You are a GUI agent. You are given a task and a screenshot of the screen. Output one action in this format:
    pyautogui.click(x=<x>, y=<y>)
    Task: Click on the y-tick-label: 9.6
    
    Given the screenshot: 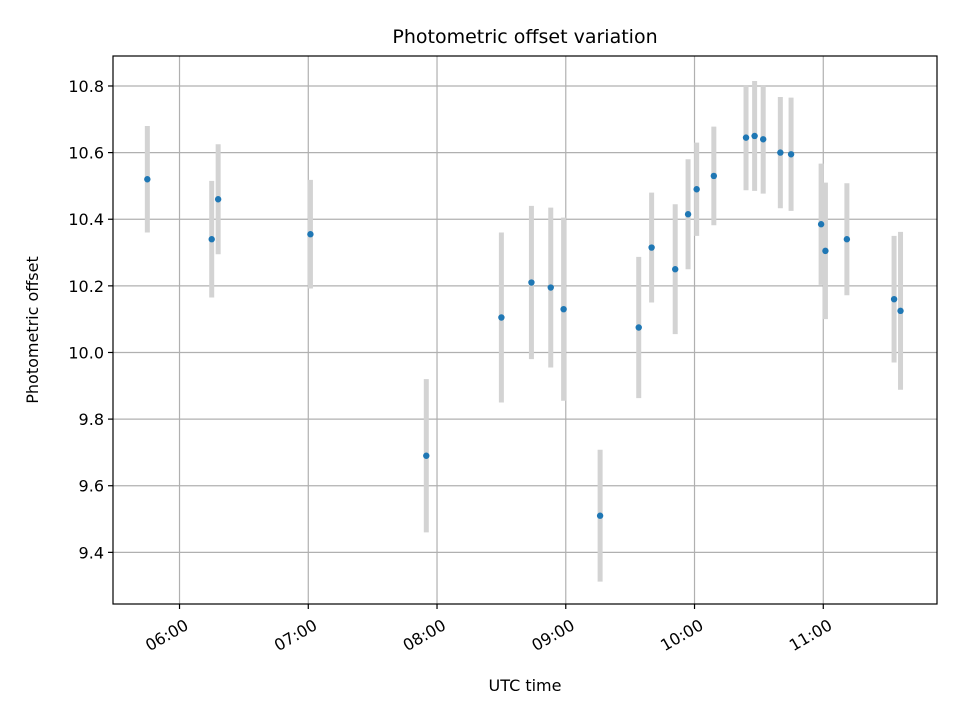 What is the action you would take?
    pyautogui.click(x=91, y=486)
    